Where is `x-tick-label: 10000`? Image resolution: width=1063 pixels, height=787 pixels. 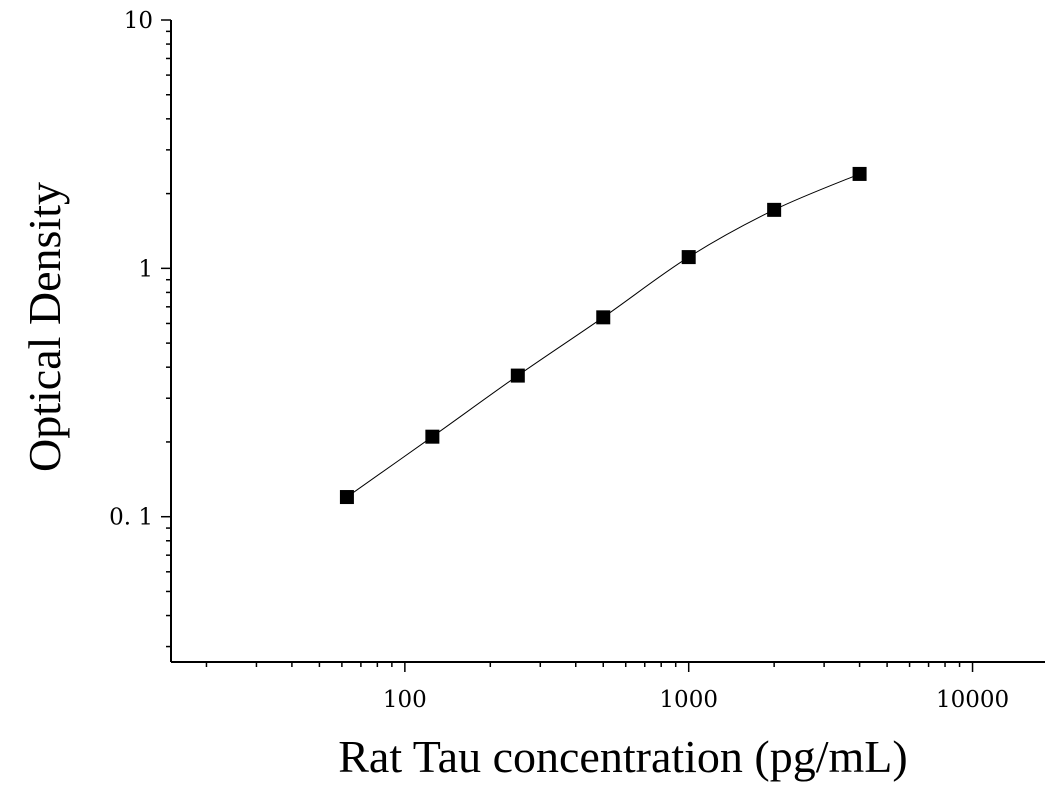 x-tick-label: 10000 is located at coordinates (972, 700).